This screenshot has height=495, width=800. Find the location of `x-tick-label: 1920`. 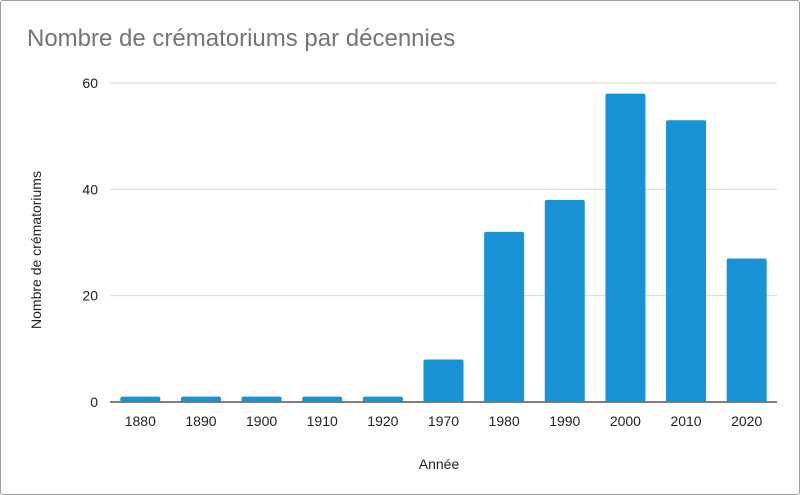

x-tick-label: 1920 is located at coordinates (382, 421).